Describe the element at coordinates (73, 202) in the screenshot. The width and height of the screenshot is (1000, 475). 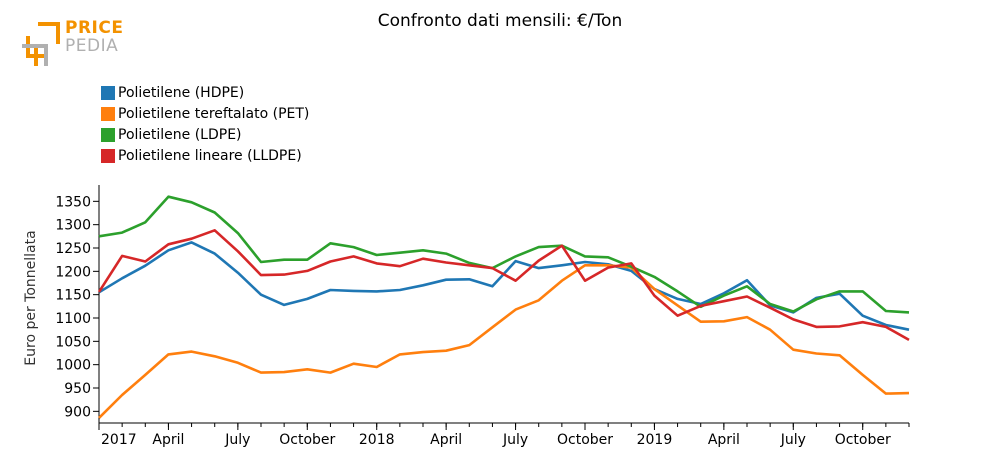
I see `y-tick-label: 1350` at that location.